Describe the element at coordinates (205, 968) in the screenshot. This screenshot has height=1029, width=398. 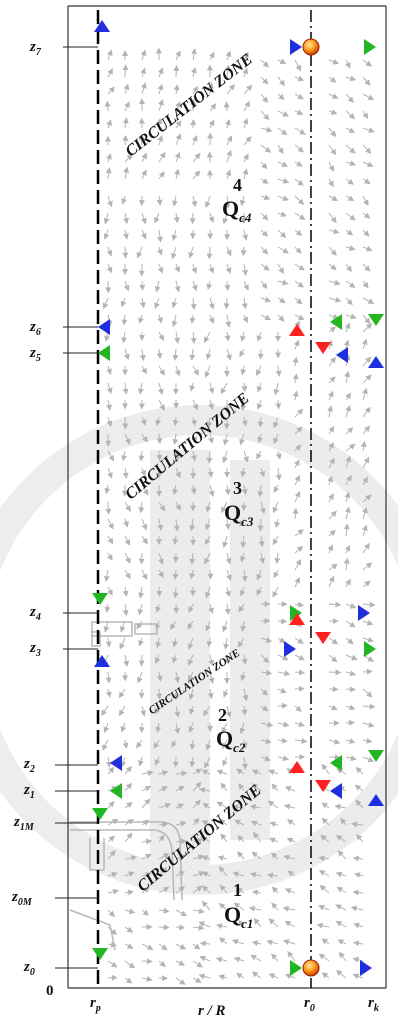
I see `arrow-z0-right` at that location.